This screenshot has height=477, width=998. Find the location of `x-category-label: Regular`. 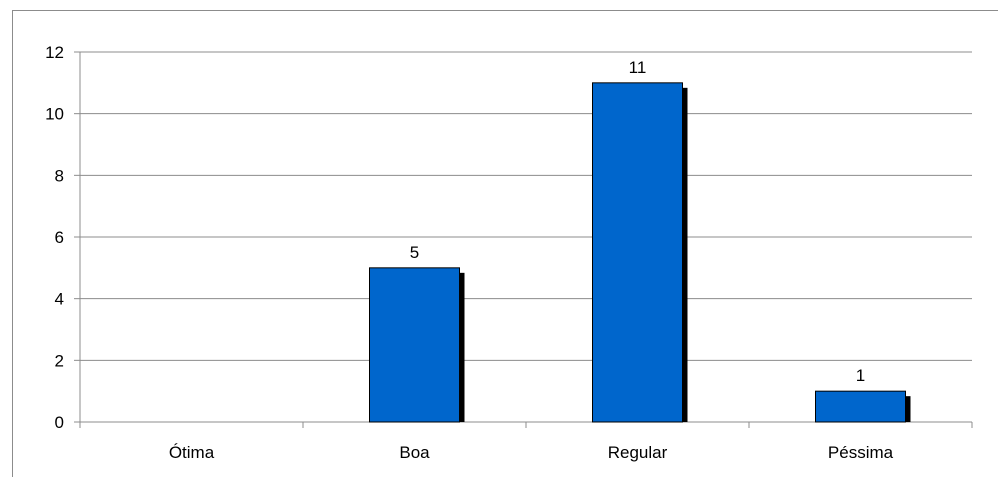

x-category-label: Regular is located at coordinates (638, 452).